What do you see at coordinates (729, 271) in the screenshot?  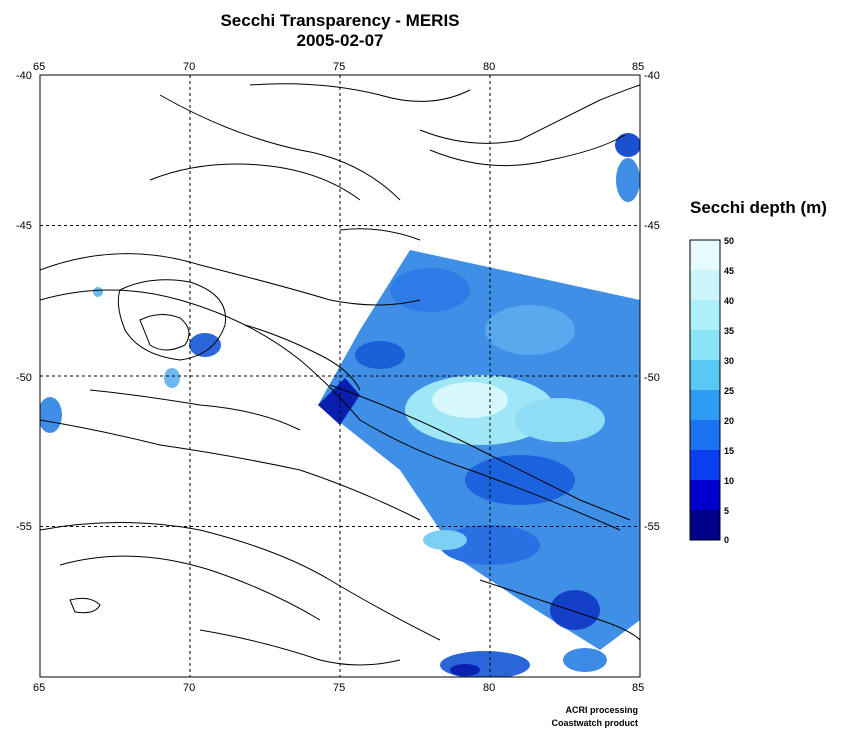 I see `colorbar-tick-45: 45` at bounding box center [729, 271].